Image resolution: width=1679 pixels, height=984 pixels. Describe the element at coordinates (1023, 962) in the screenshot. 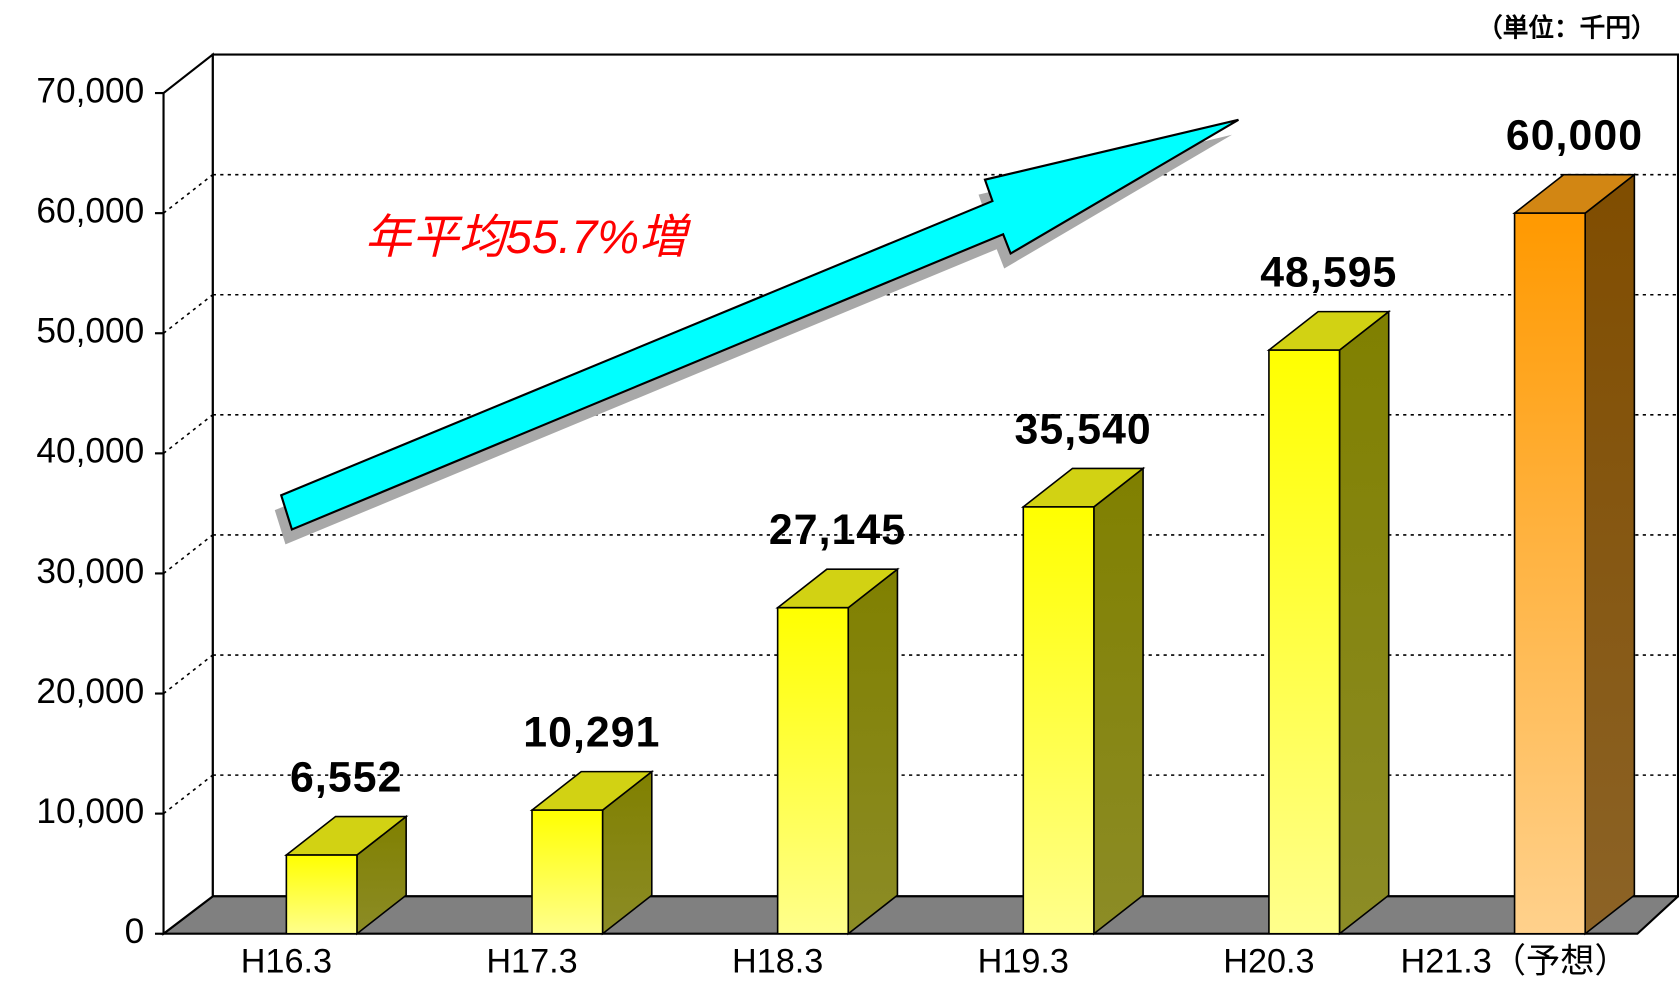

I see `x-tick-label: H19.3` at that location.